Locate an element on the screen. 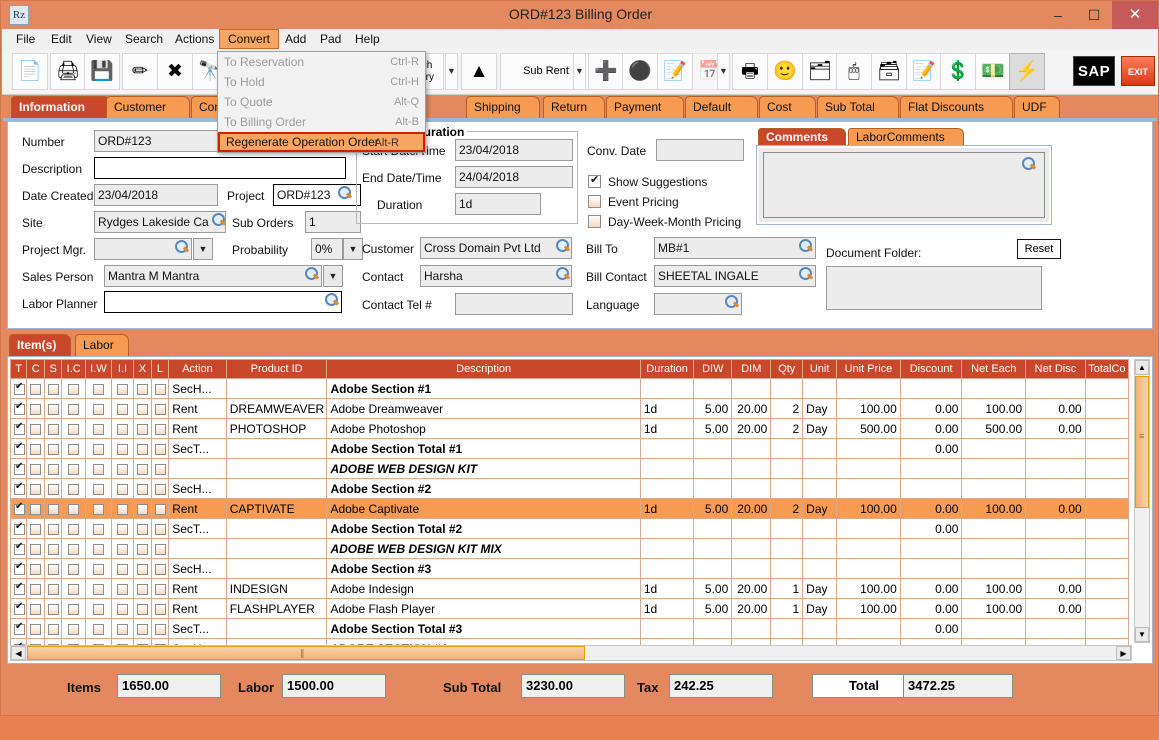  maximize-button: ☐ is located at coordinates (1094, 15).